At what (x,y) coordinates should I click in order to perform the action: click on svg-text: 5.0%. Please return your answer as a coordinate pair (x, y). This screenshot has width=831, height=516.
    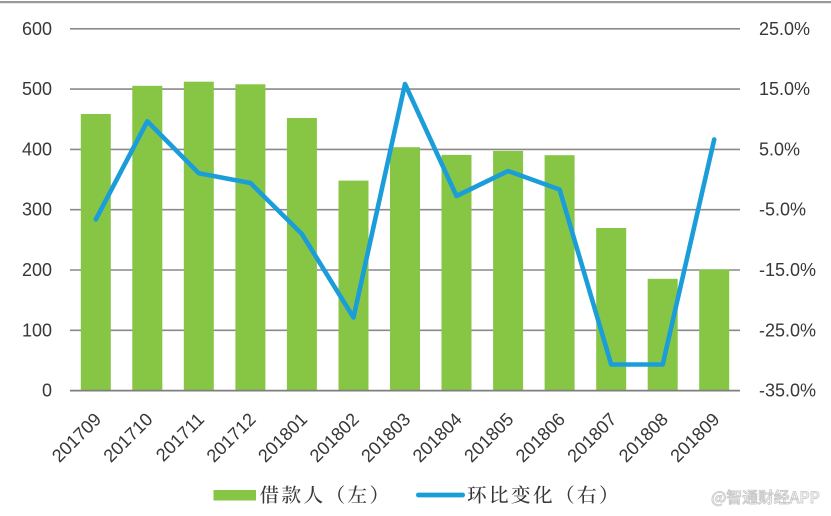
    Looking at the image, I should click on (779, 149).